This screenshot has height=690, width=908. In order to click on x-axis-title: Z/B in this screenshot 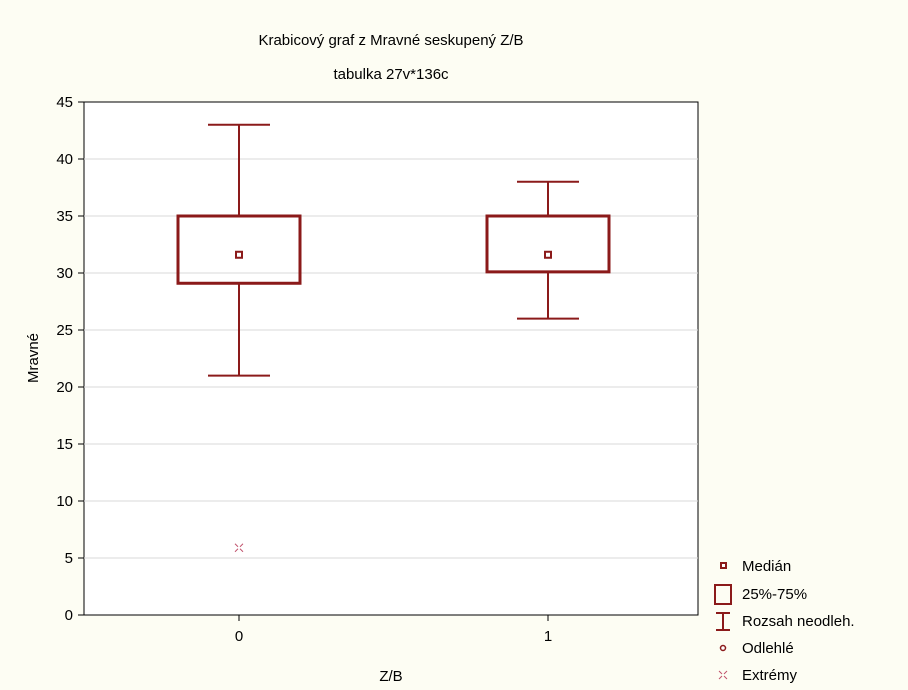, I will do `click(390, 676)`.